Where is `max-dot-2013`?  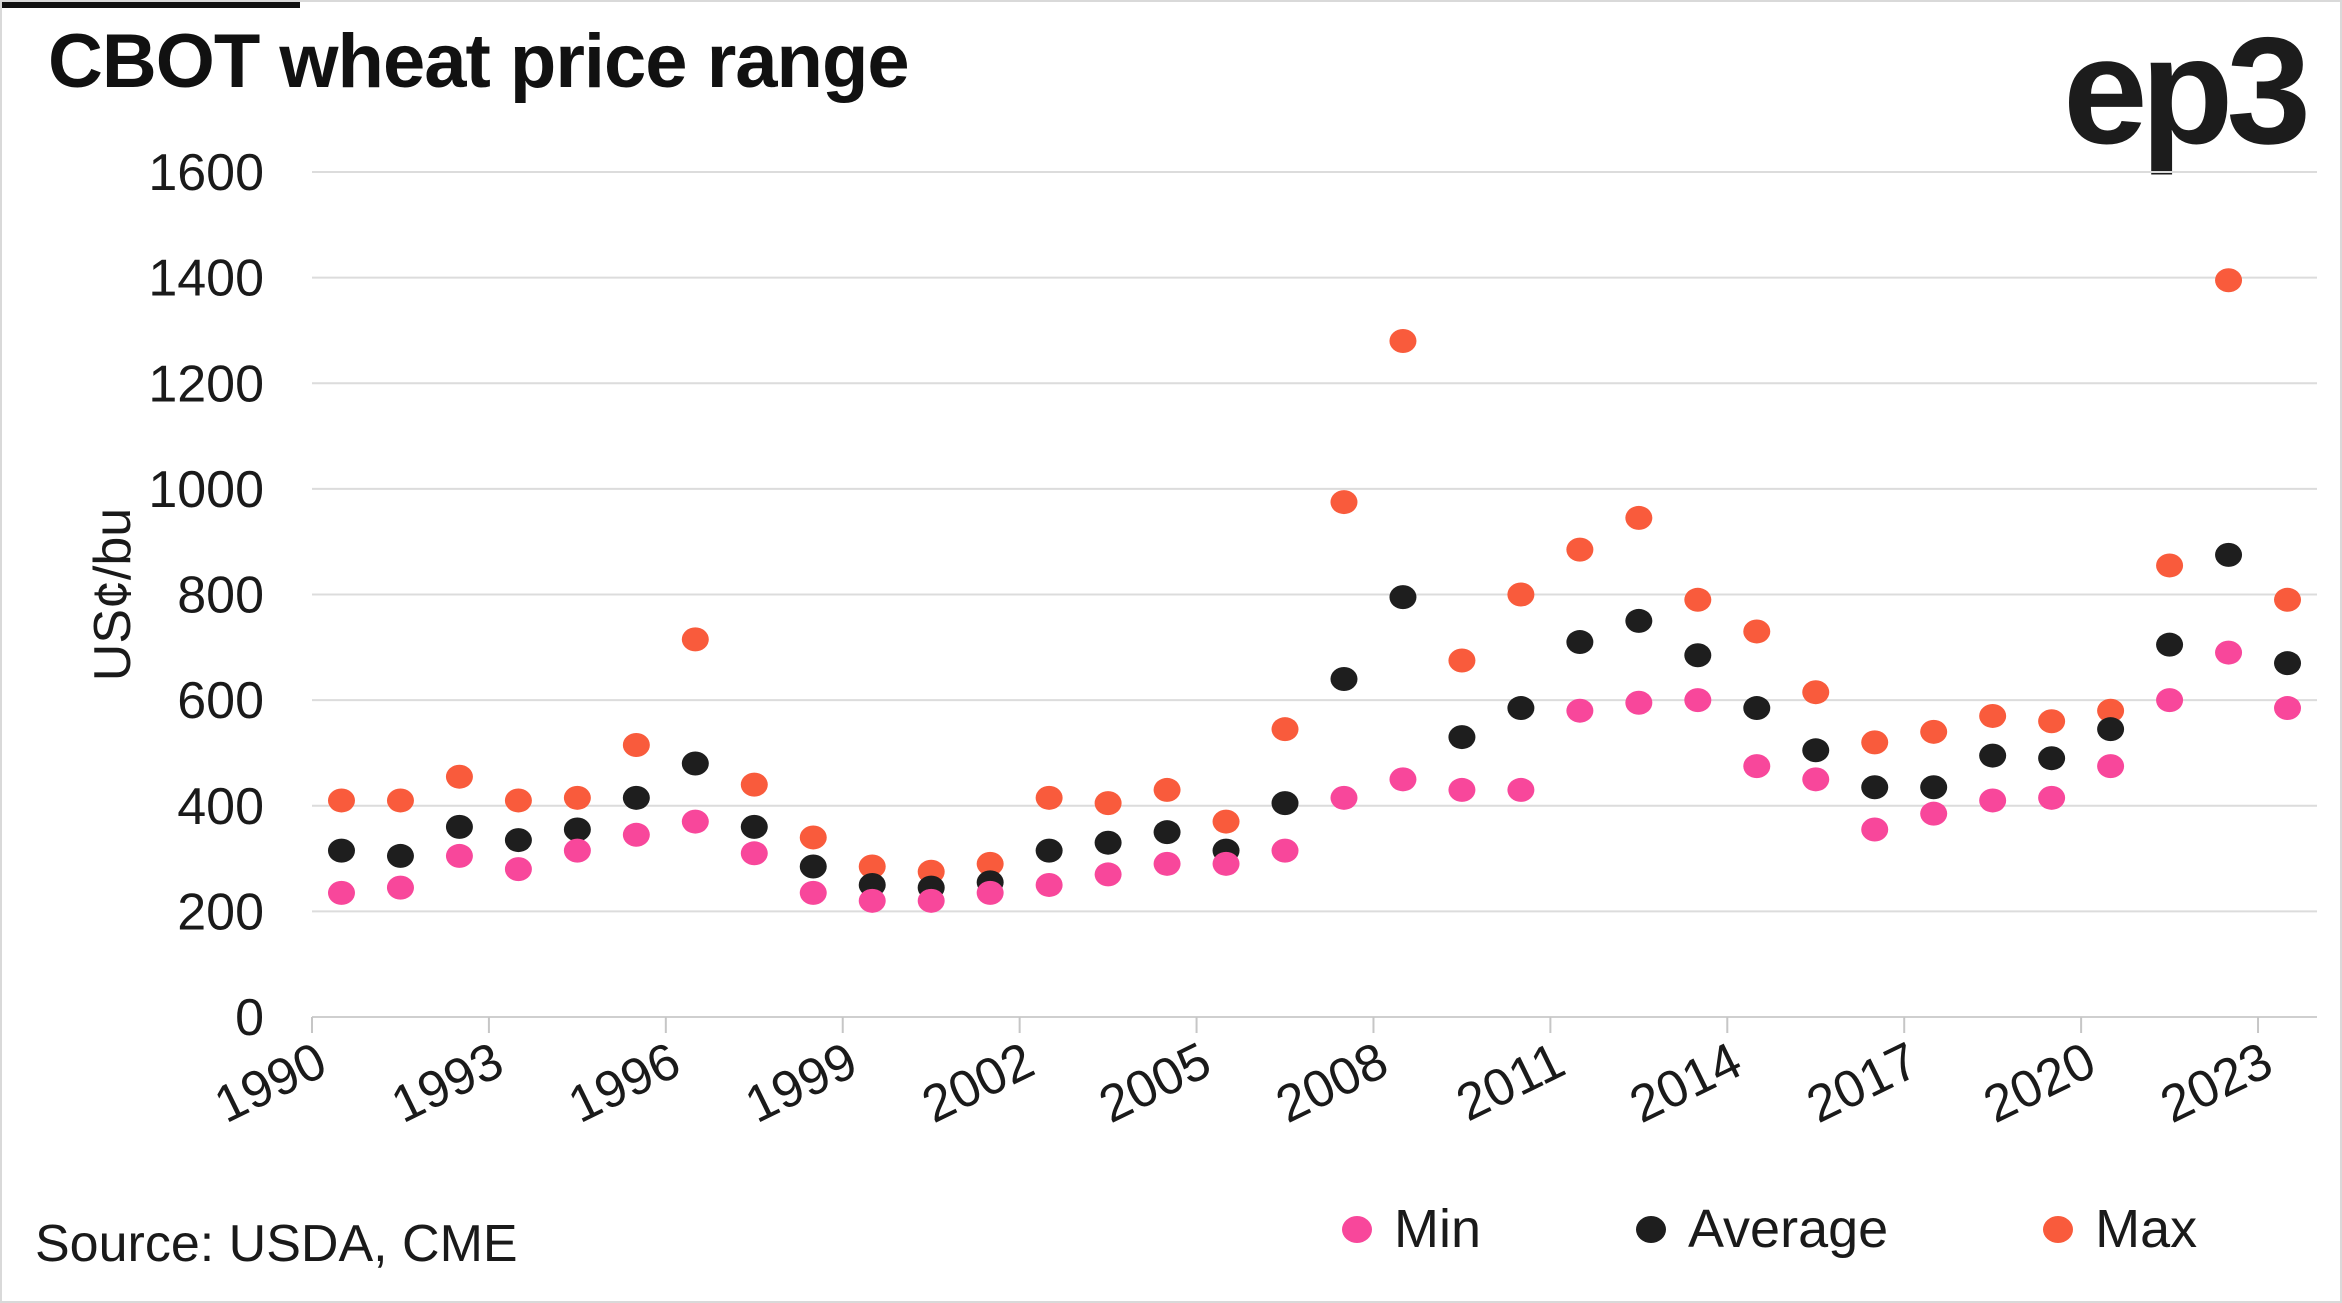
max-dot-2013 is located at coordinates (1698, 599).